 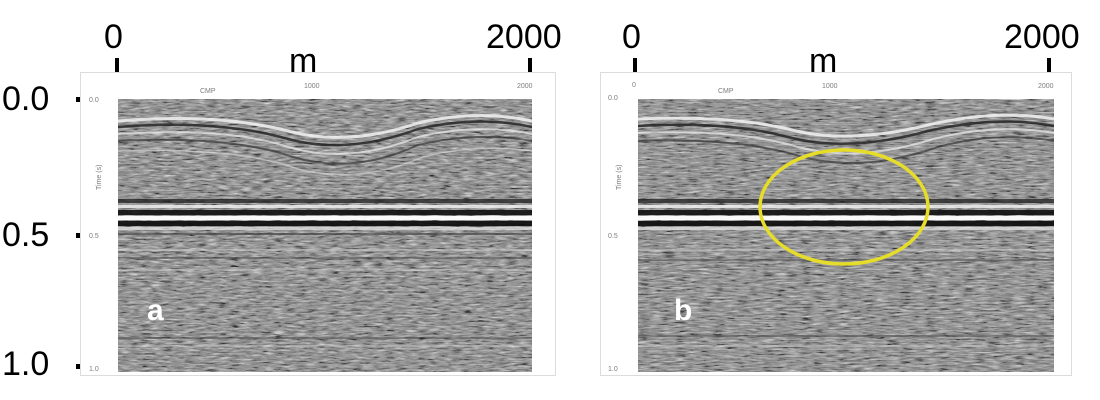 I want to click on inner-x-start-label: 0, so click(x=634, y=85).